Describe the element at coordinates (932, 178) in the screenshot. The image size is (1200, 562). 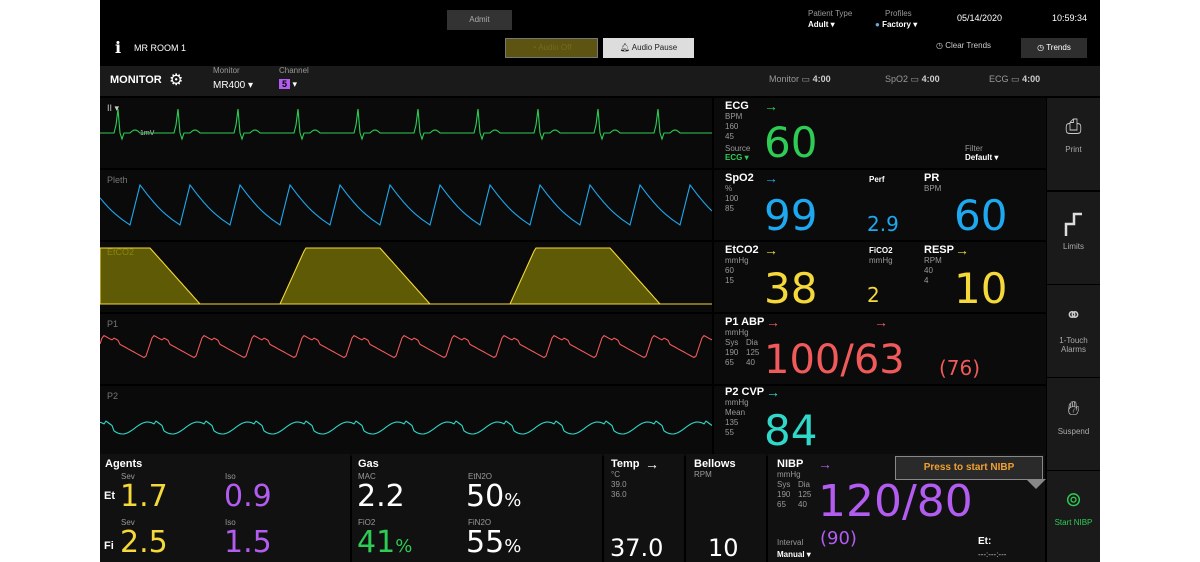
I see `pr-label: PR` at that location.